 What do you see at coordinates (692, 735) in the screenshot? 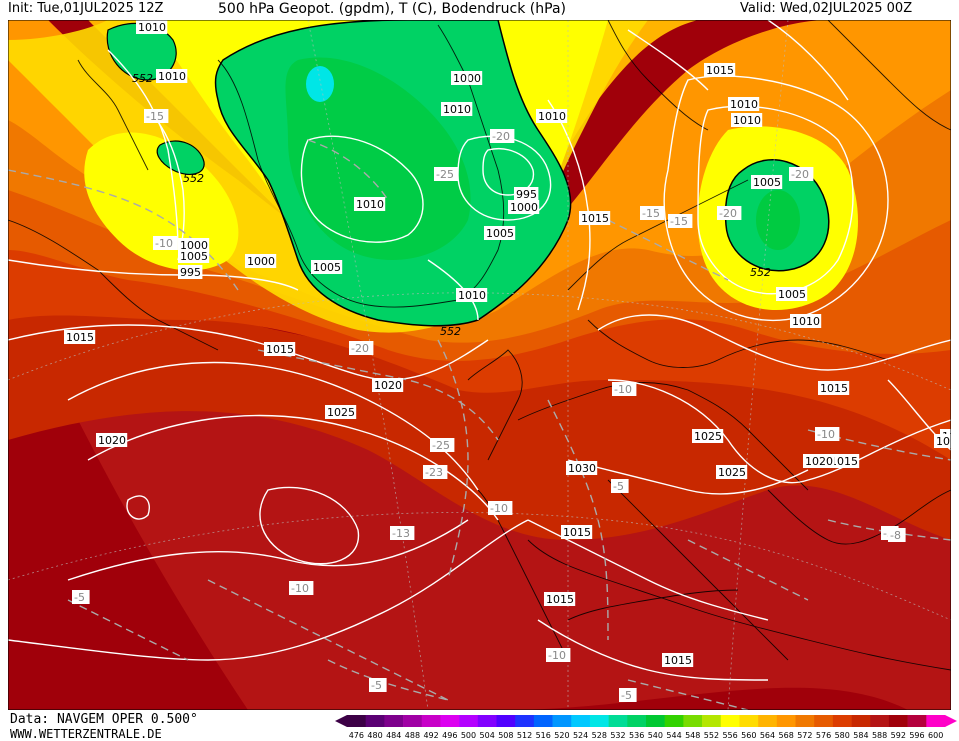
I see `colorbar-tick-label: 548` at bounding box center [692, 735].